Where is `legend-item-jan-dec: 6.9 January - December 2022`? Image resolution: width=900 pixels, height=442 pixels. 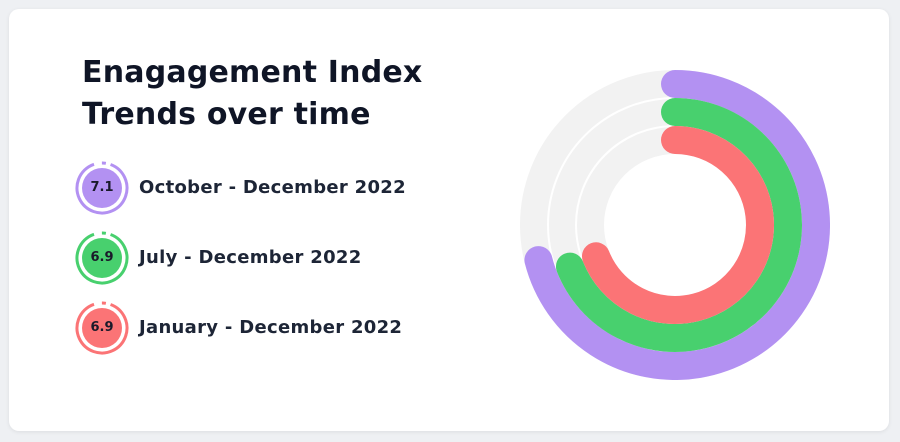
legend-item-jan-dec: 6.9 January - December 2022 is located at coordinates (254, 328).